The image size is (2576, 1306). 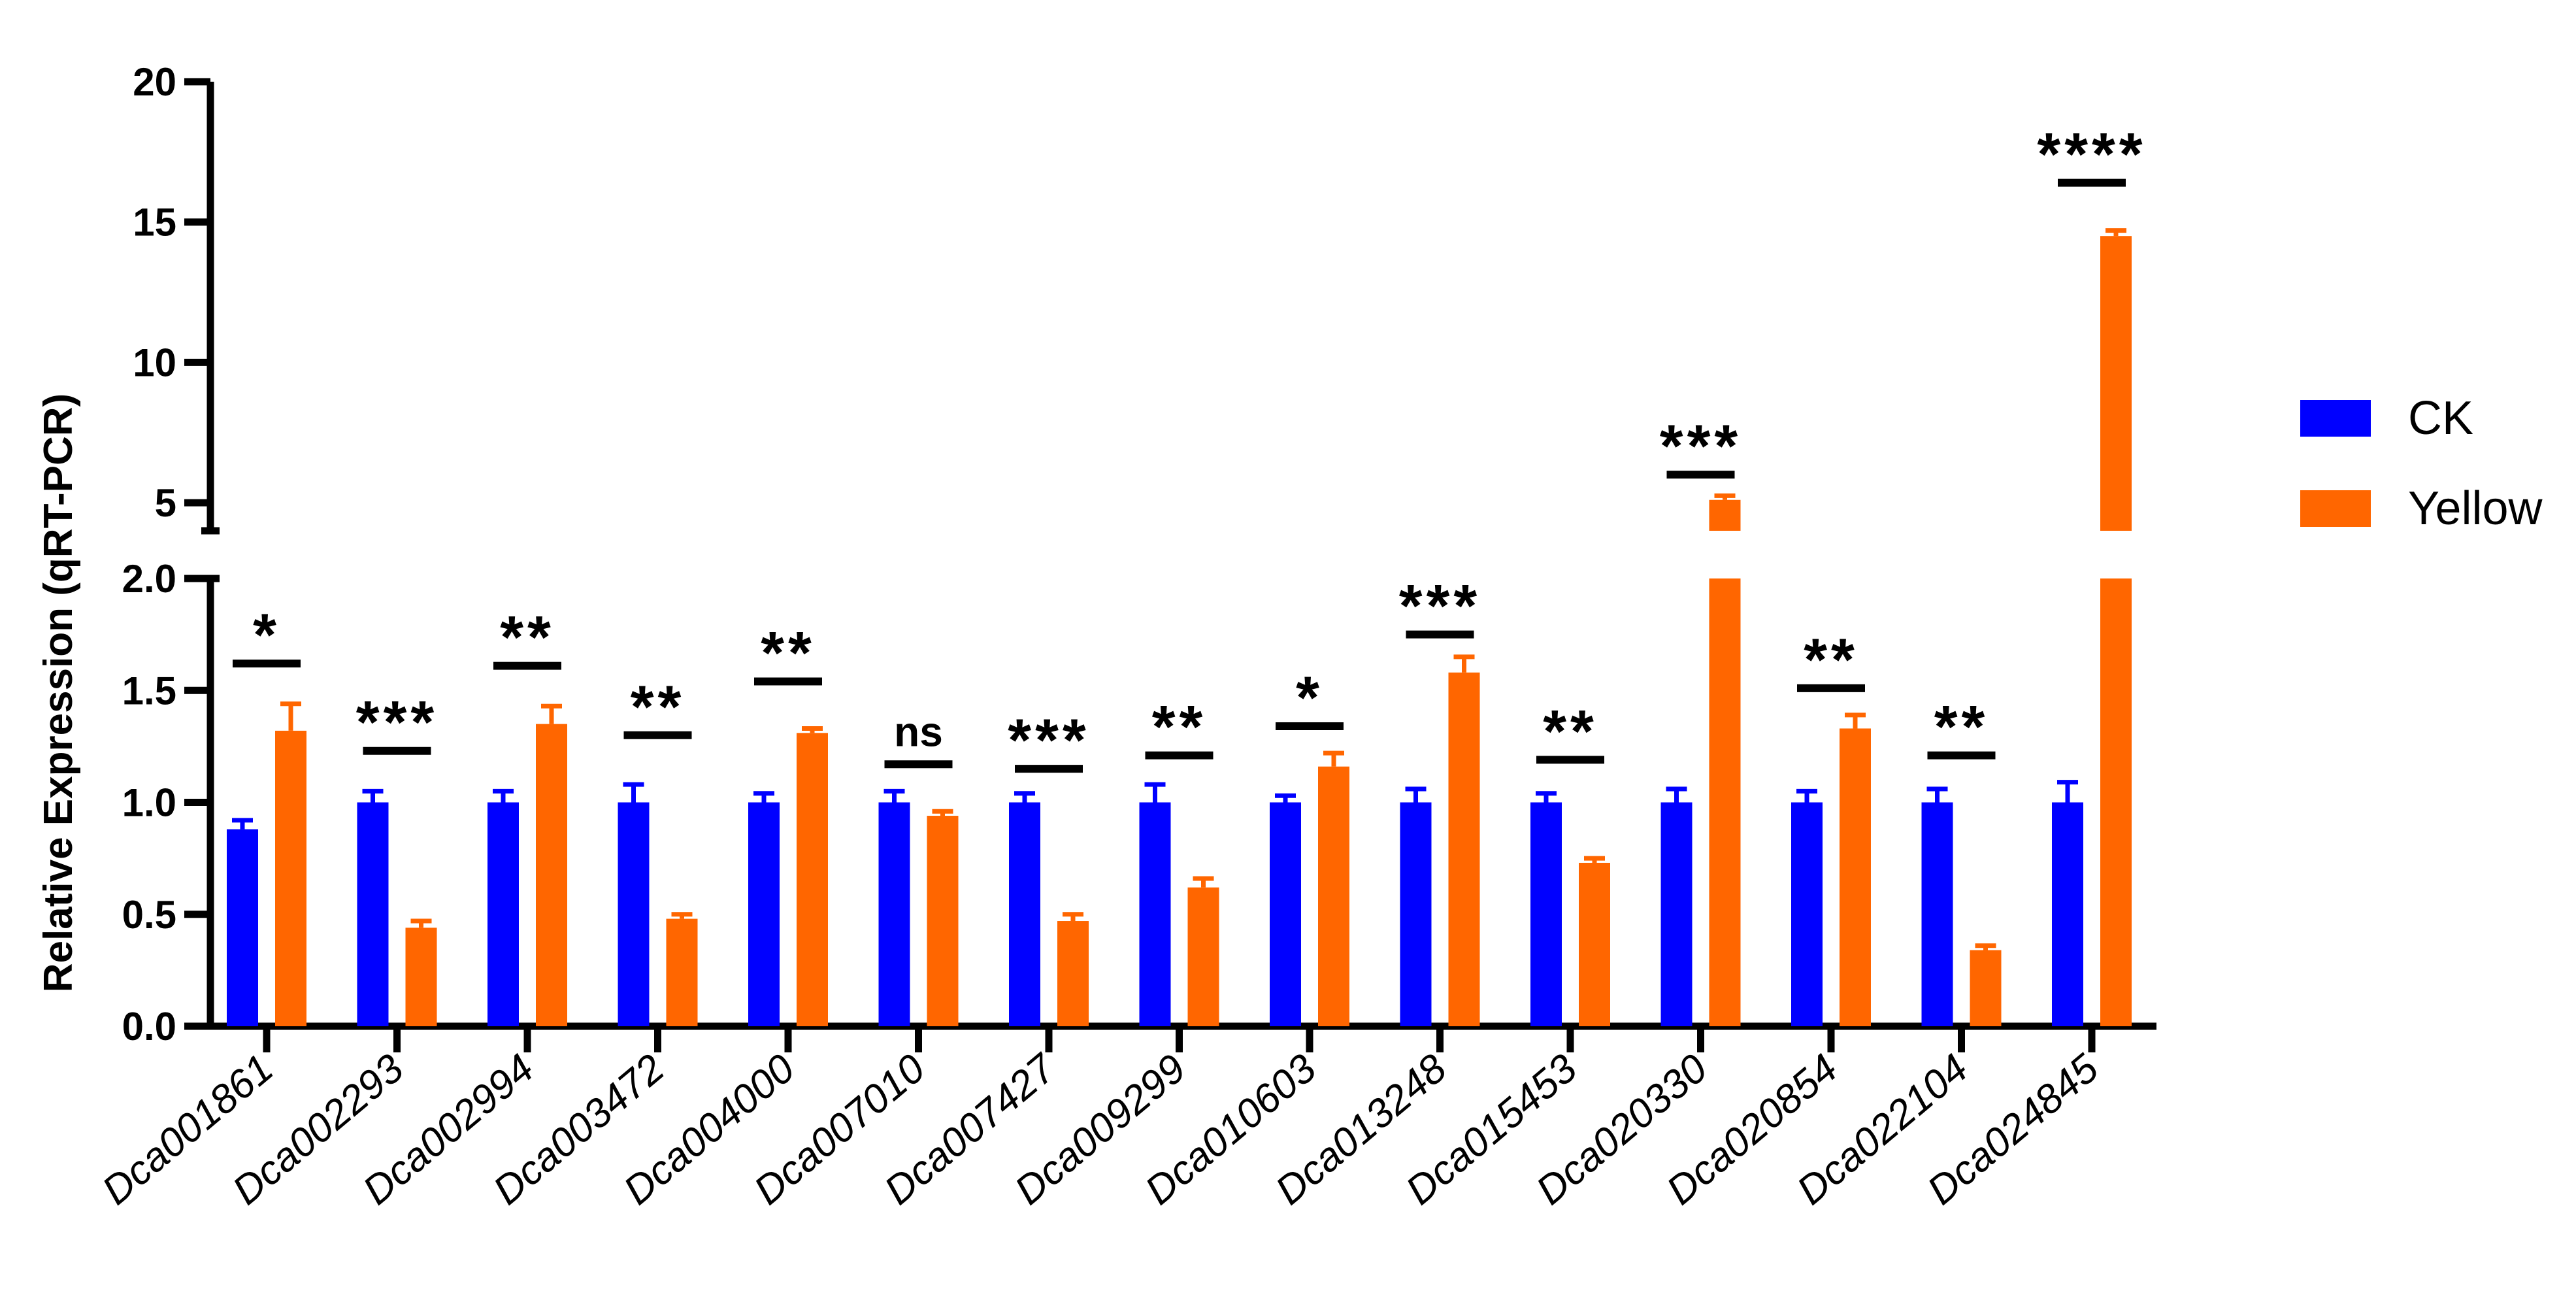 What do you see at coordinates (149, 690) in the screenshot?
I see `y-tick-label: 1.5` at bounding box center [149, 690].